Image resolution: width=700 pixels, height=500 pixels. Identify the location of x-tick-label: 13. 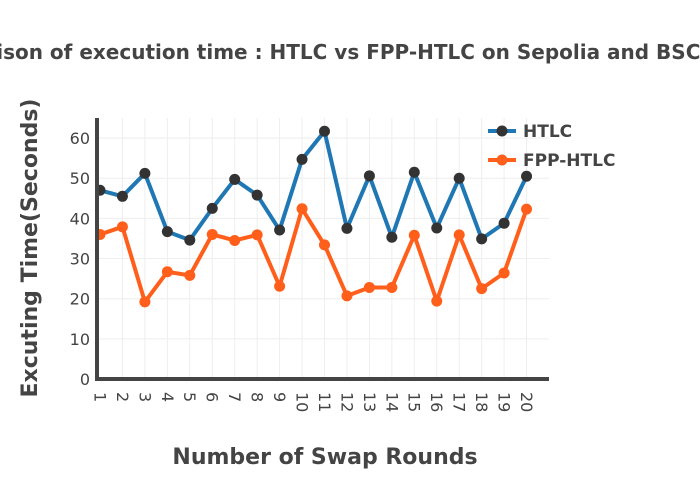
(369, 402).